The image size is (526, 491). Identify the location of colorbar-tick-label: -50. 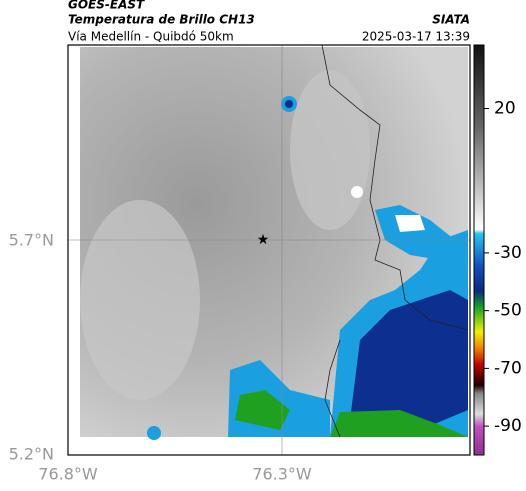
(508, 311).